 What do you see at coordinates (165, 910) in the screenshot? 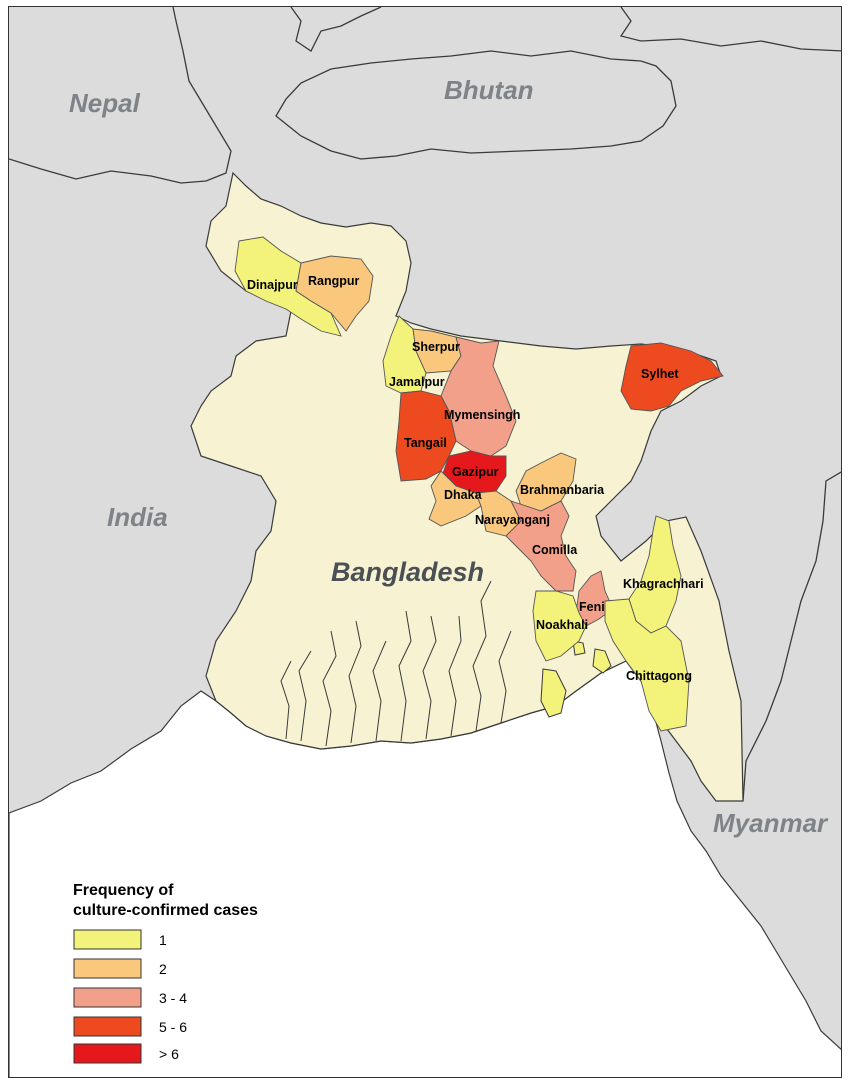
I see `legend-title-line2: culture-confirmed cases` at bounding box center [165, 910].